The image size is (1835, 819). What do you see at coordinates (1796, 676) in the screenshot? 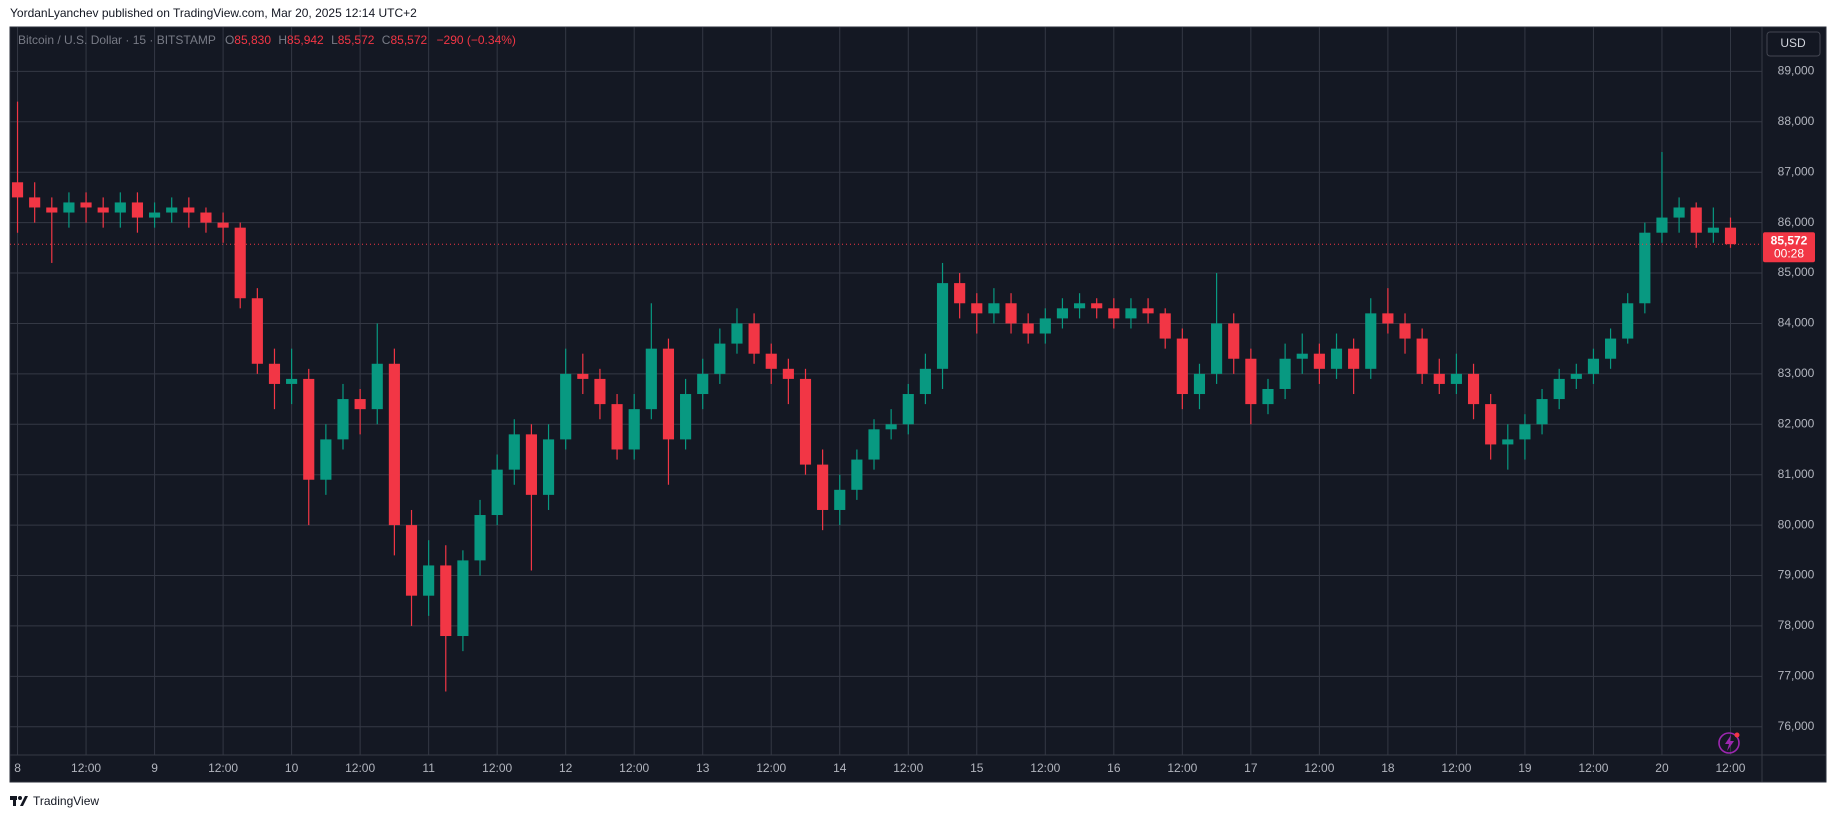
I see `y-tick-label: 77,000` at bounding box center [1796, 676].